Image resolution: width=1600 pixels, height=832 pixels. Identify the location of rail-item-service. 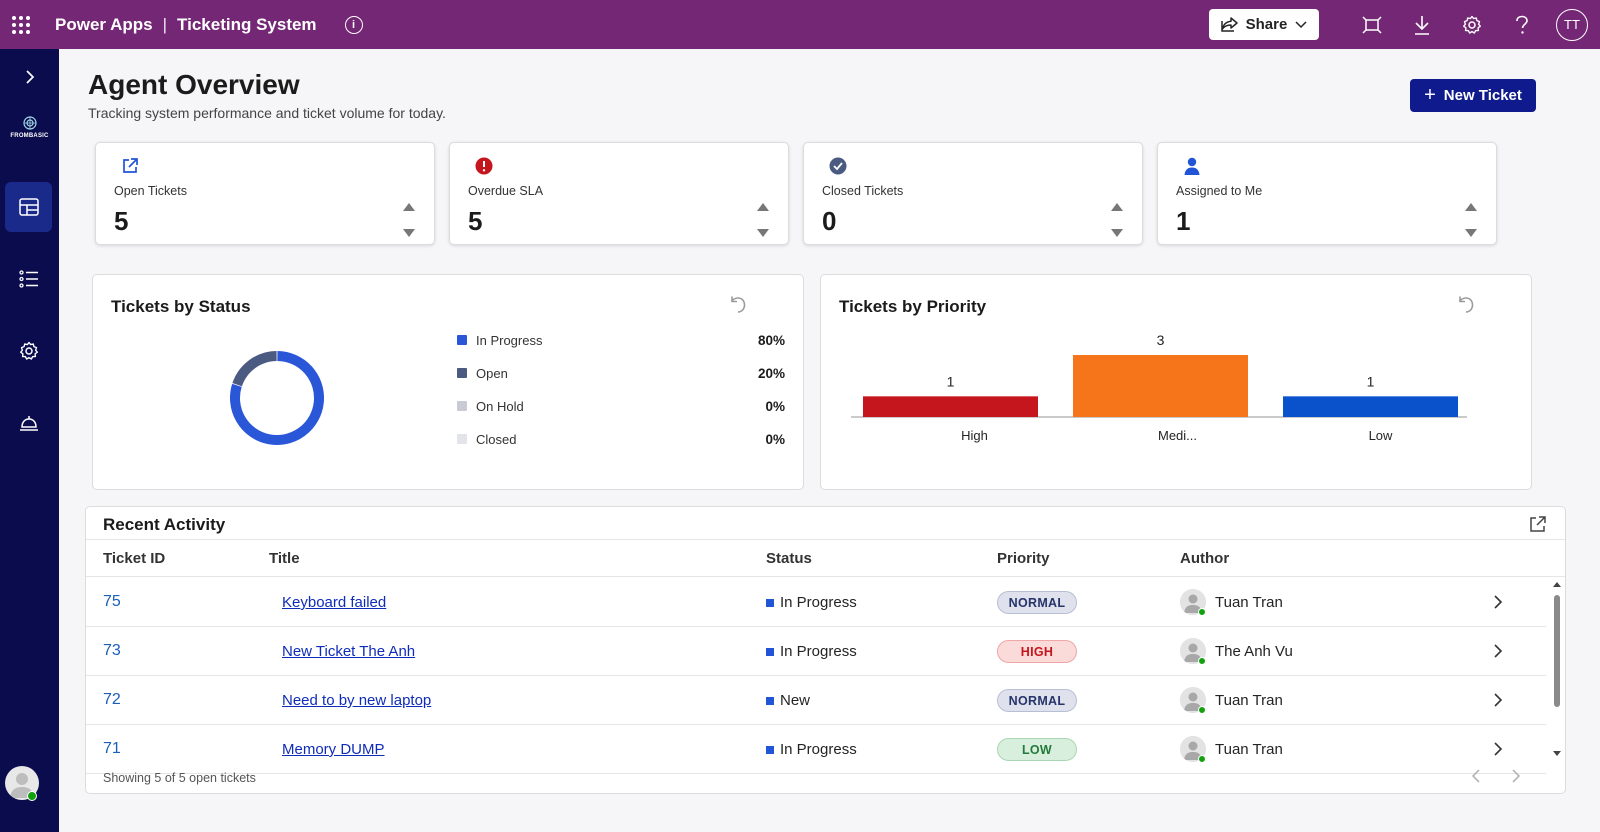
(28, 423).